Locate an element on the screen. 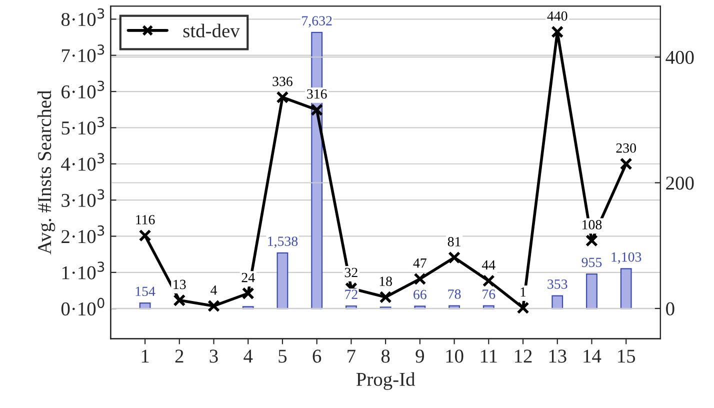  data-label: 955 is located at coordinates (592, 263).